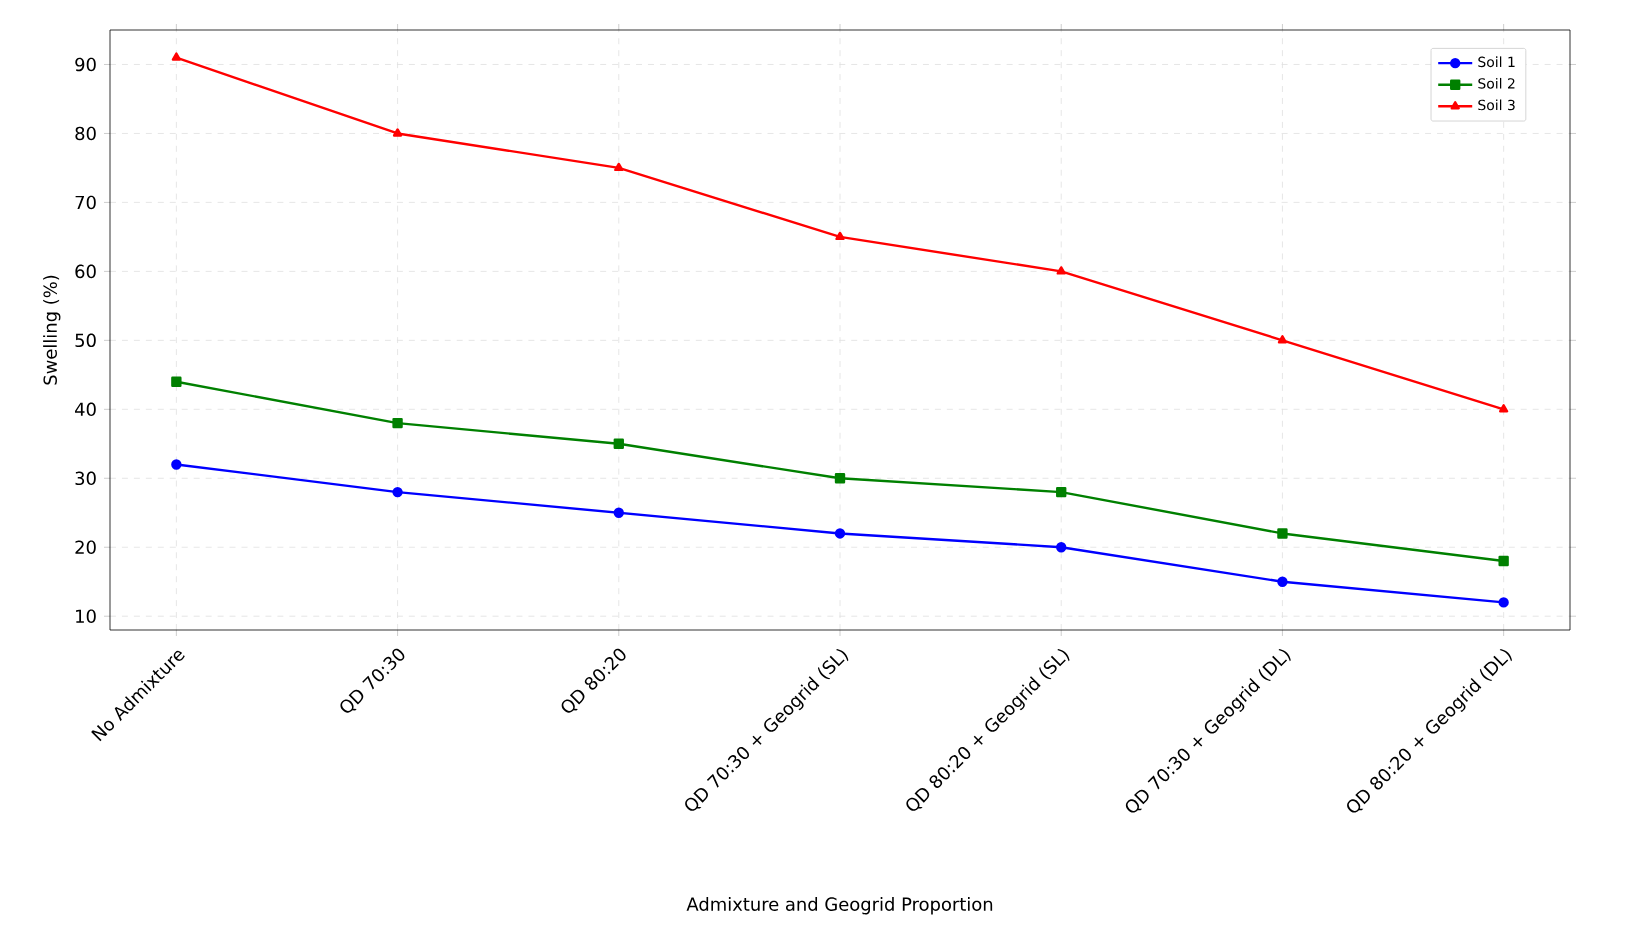 Image resolution: width=1630 pixels, height=942 pixels. I want to click on y-tick-label: 70, so click(85, 202).